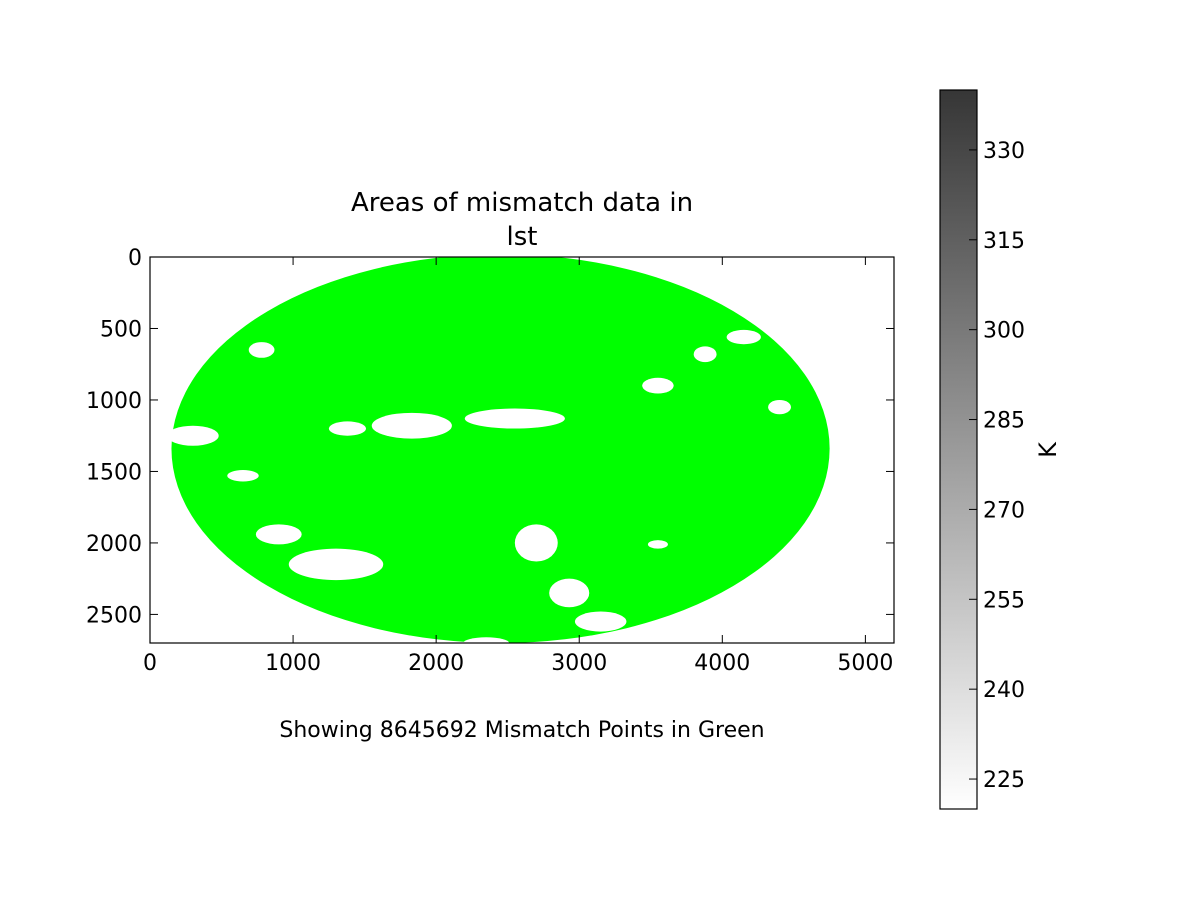  What do you see at coordinates (722, 663) in the screenshot?
I see `x-tick-label: 4000` at bounding box center [722, 663].